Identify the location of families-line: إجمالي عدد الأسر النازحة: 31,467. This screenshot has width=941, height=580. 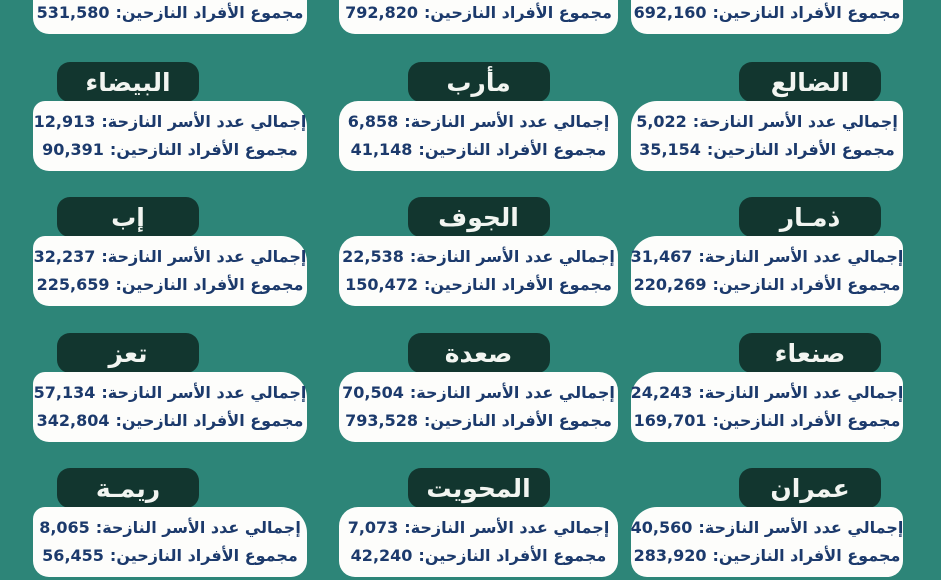
(767, 257).